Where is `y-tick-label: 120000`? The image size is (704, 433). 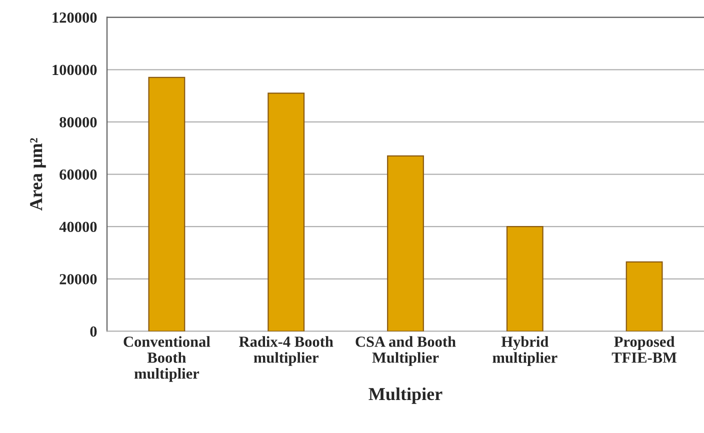
y-tick-label: 120000 is located at coordinates (74, 17).